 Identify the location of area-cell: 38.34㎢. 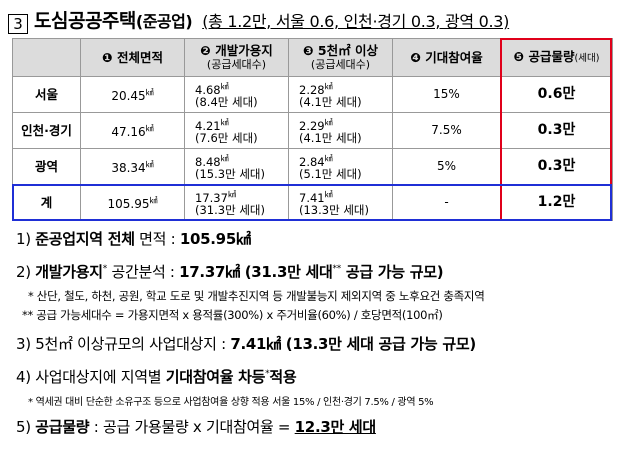
(132, 166).